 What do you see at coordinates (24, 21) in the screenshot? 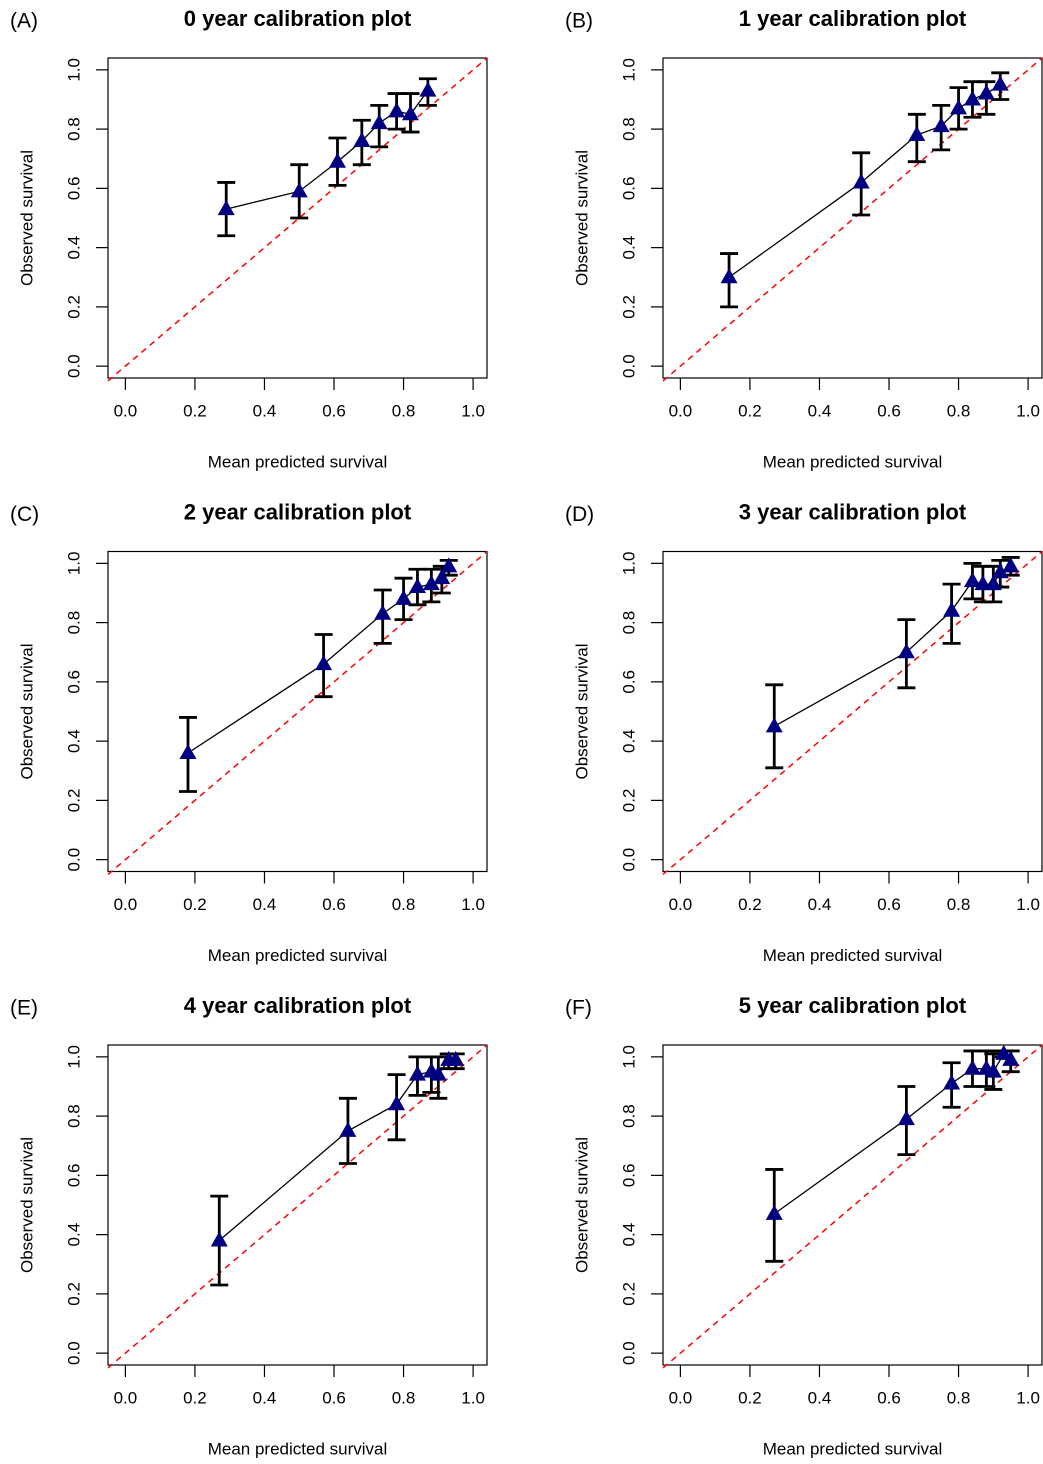
I see `panel-label: (A)` at bounding box center [24, 21].